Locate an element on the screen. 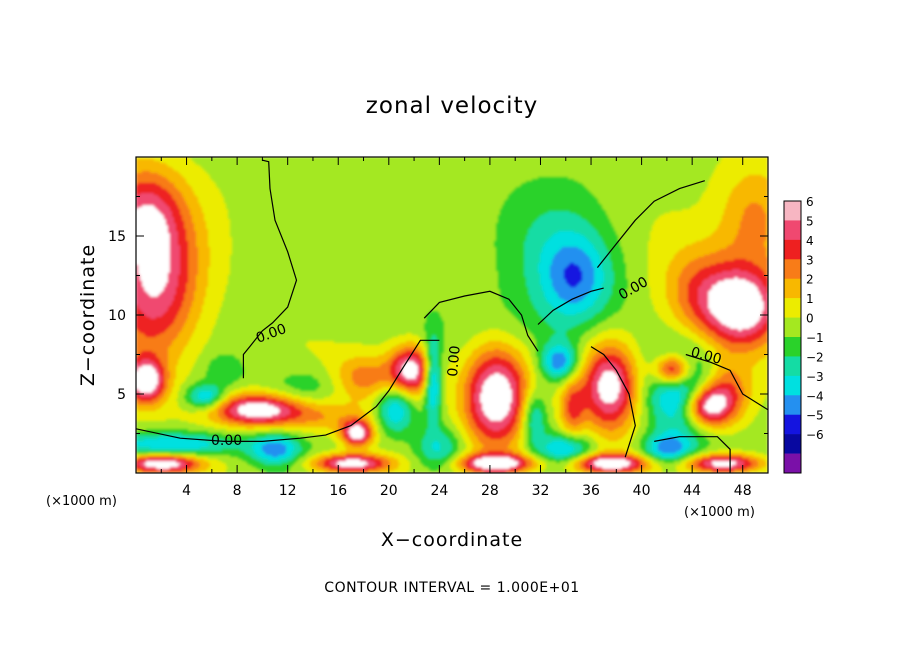  y-tick-label: 10 is located at coordinates (117, 316).